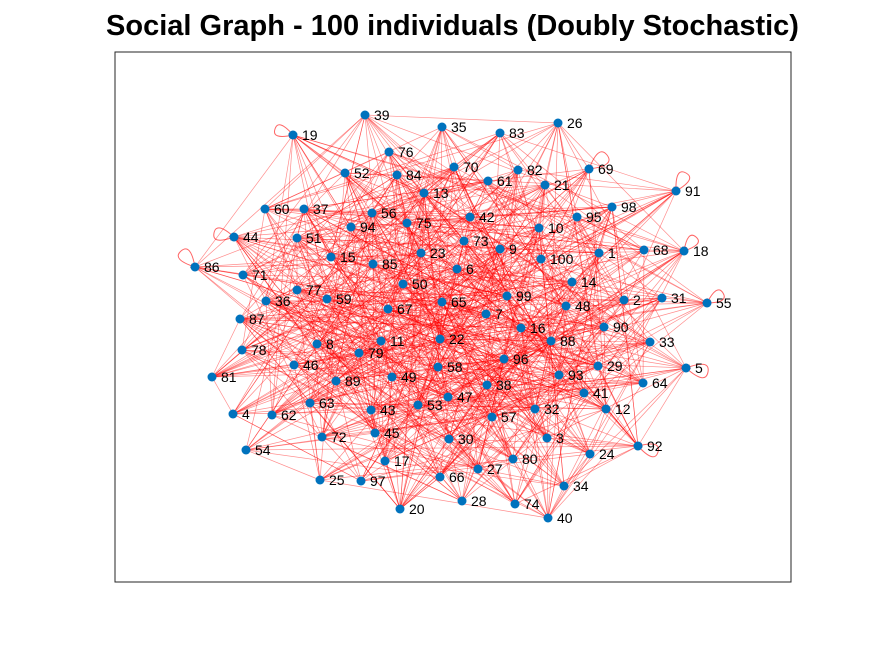  I want to click on node-label-31: 31, so click(679, 298).